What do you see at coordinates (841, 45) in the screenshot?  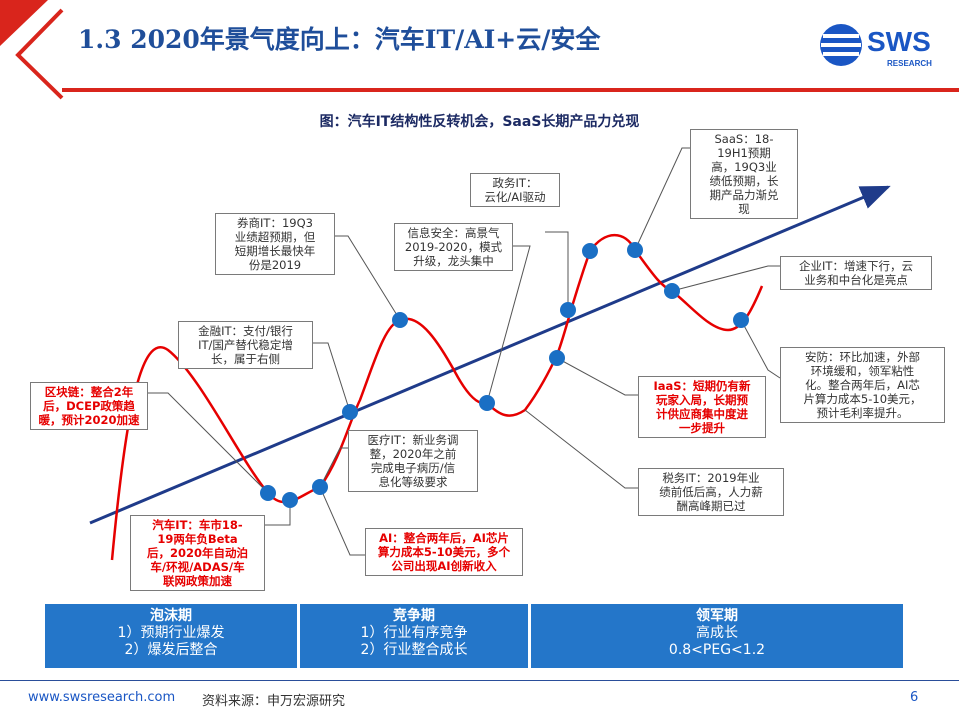 I see `sws-logo-icon` at bounding box center [841, 45].